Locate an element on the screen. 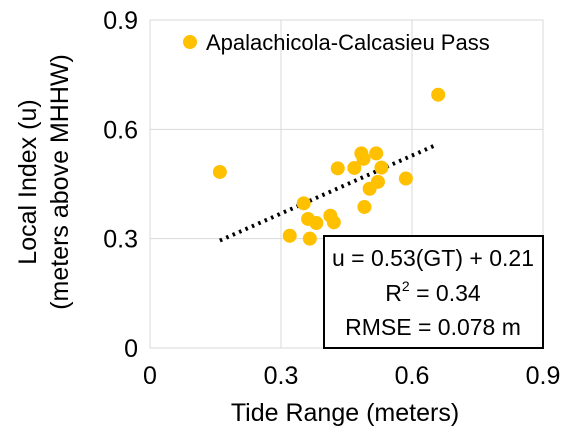 This screenshot has width=570, height=436. equation-box-frame is located at coordinates (433, 292).